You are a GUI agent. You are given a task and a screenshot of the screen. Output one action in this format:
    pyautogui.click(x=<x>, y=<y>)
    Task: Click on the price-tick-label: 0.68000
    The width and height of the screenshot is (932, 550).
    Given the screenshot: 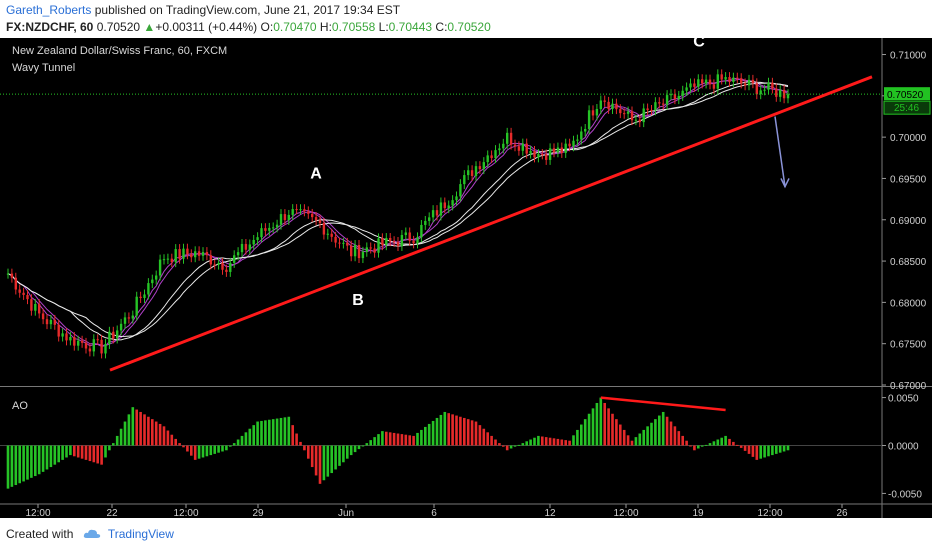 What is the action you would take?
    pyautogui.click(x=908, y=303)
    